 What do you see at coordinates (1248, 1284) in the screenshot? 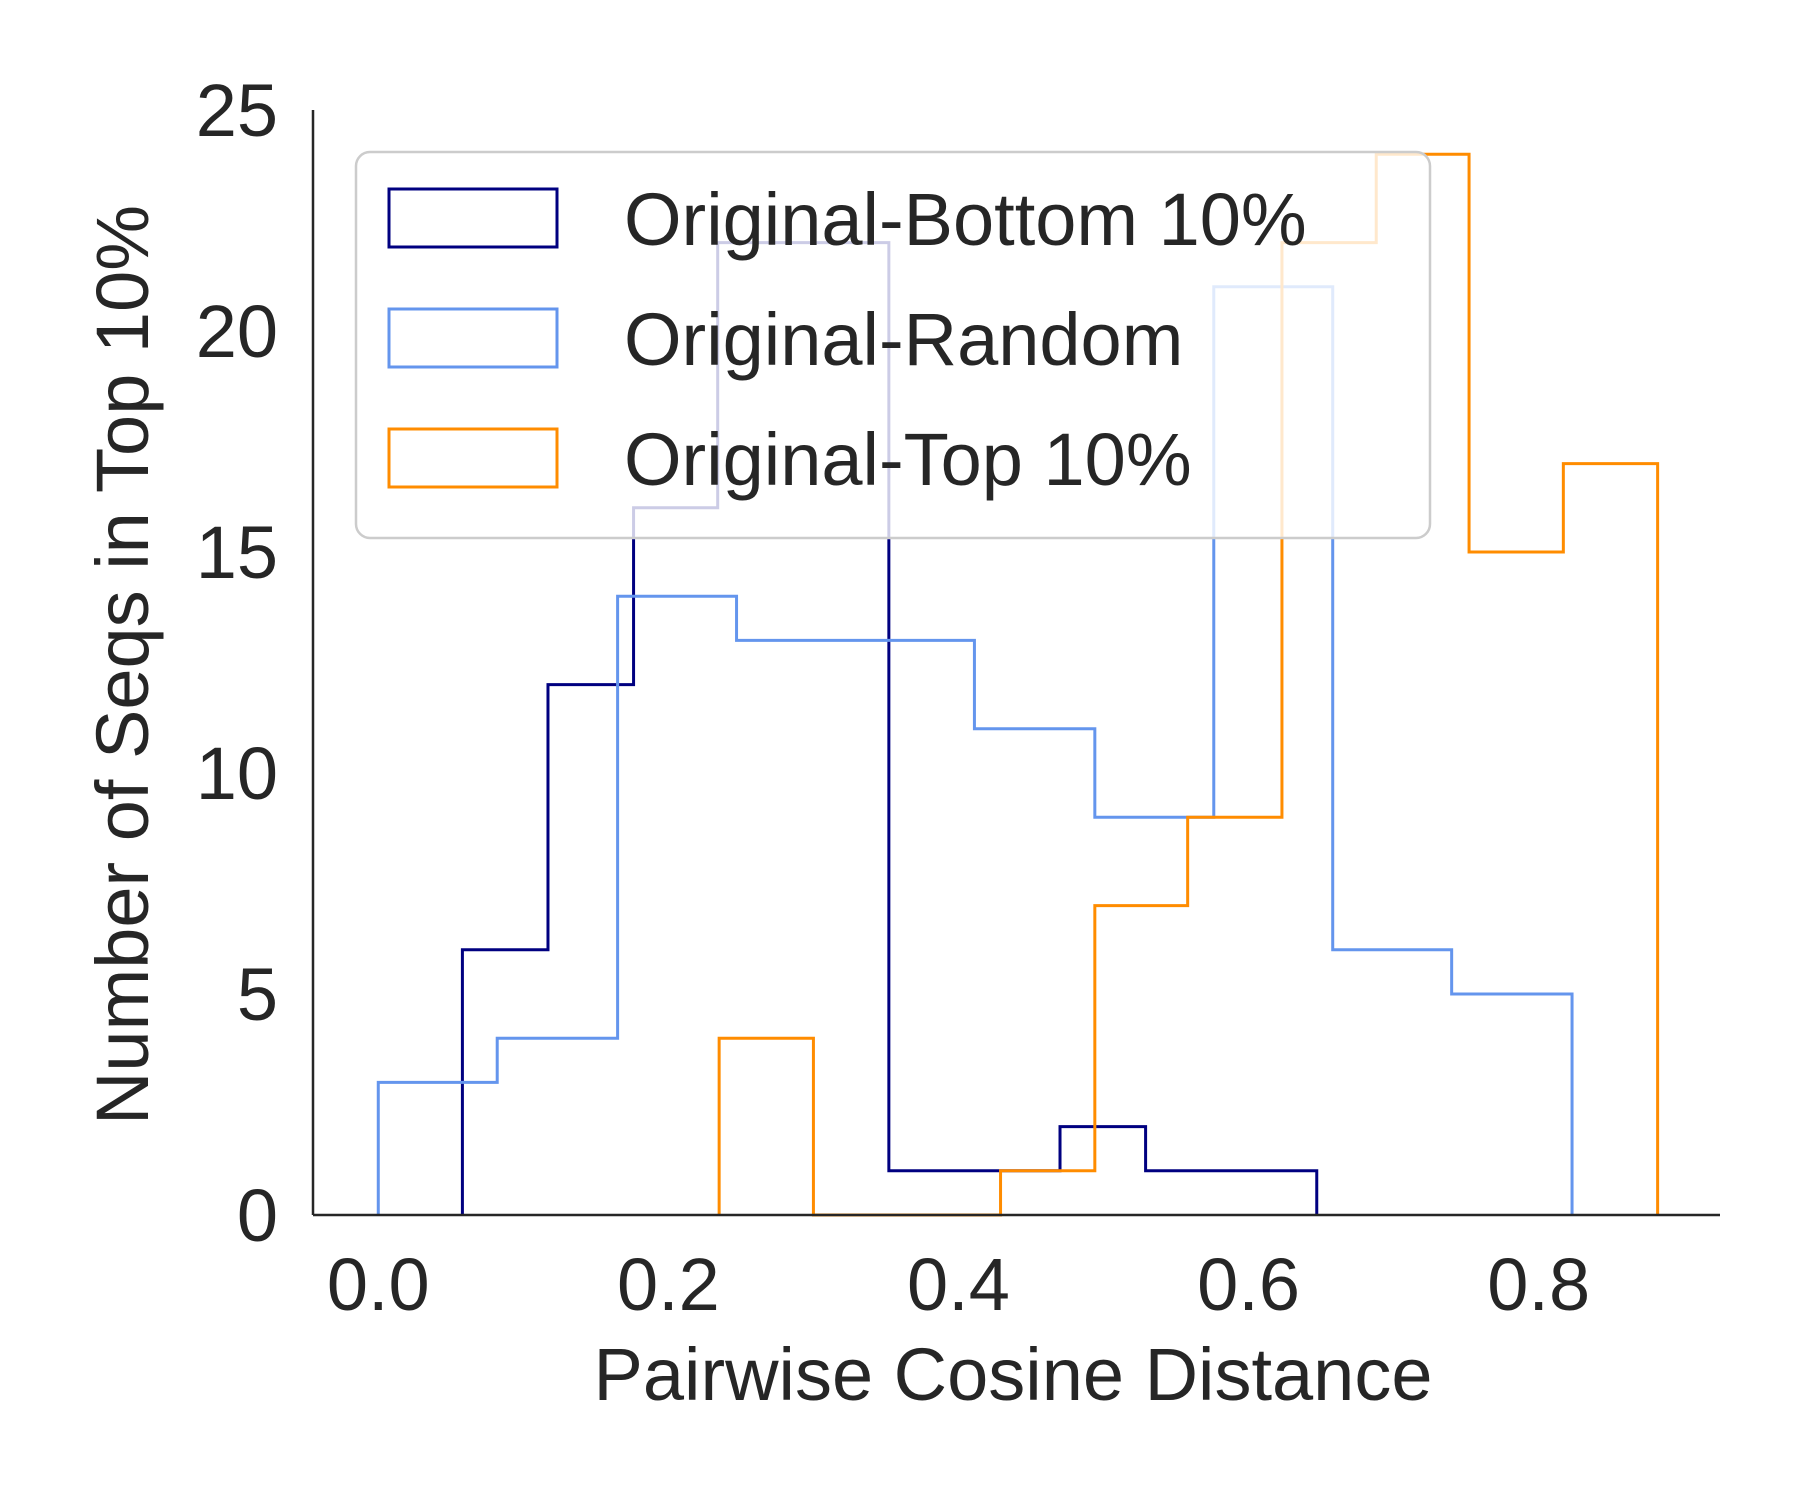
I see `x-tick-label: 0.6` at bounding box center [1248, 1284].